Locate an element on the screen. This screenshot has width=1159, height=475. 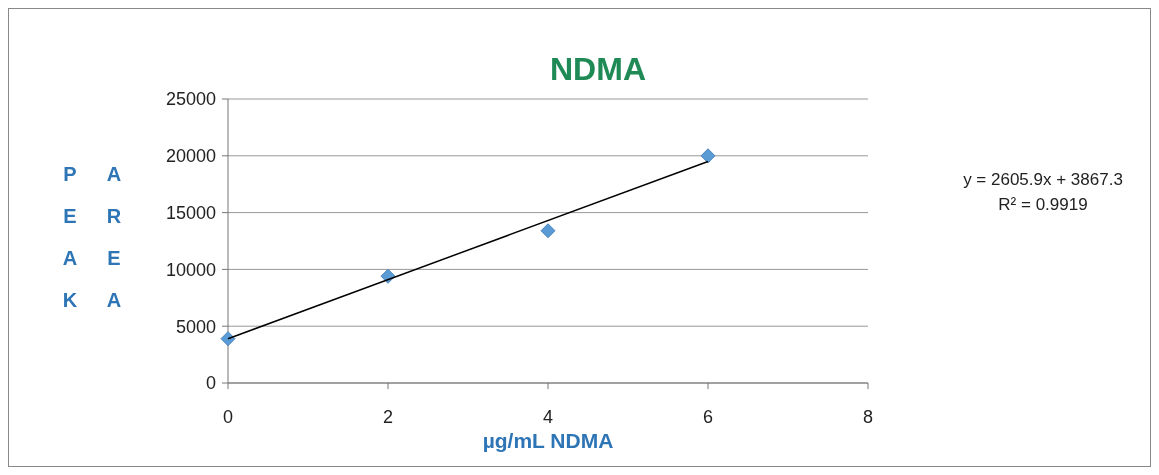
x-tick-label: 8 is located at coordinates (868, 417).